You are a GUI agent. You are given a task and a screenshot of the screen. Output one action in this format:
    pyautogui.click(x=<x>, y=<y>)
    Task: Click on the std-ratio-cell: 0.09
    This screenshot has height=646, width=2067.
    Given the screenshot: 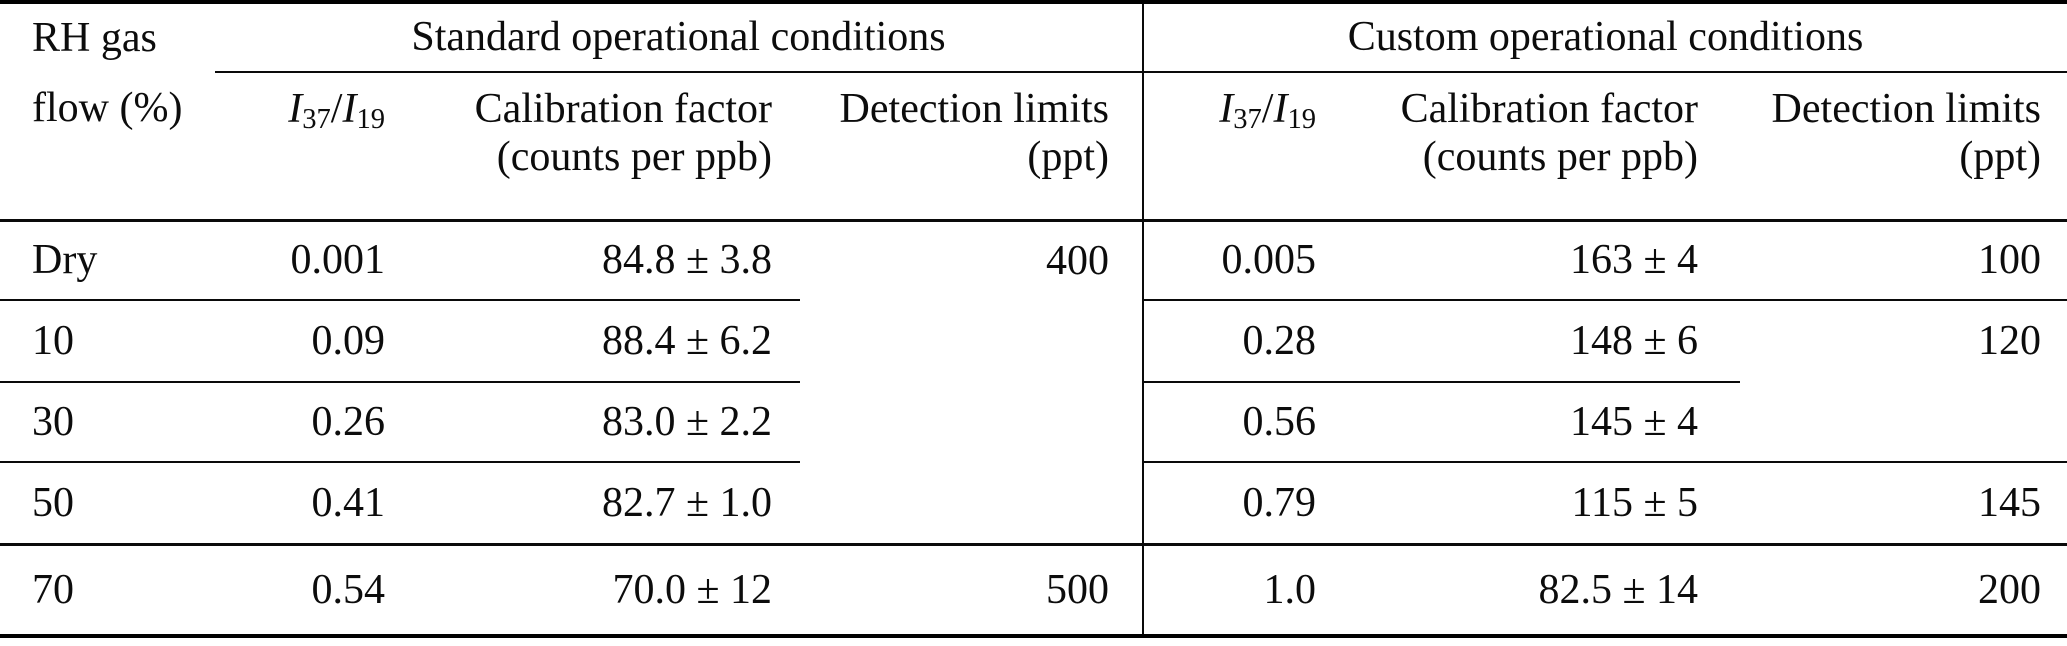 What is the action you would take?
    pyautogui.click(x=305, y=341)
    